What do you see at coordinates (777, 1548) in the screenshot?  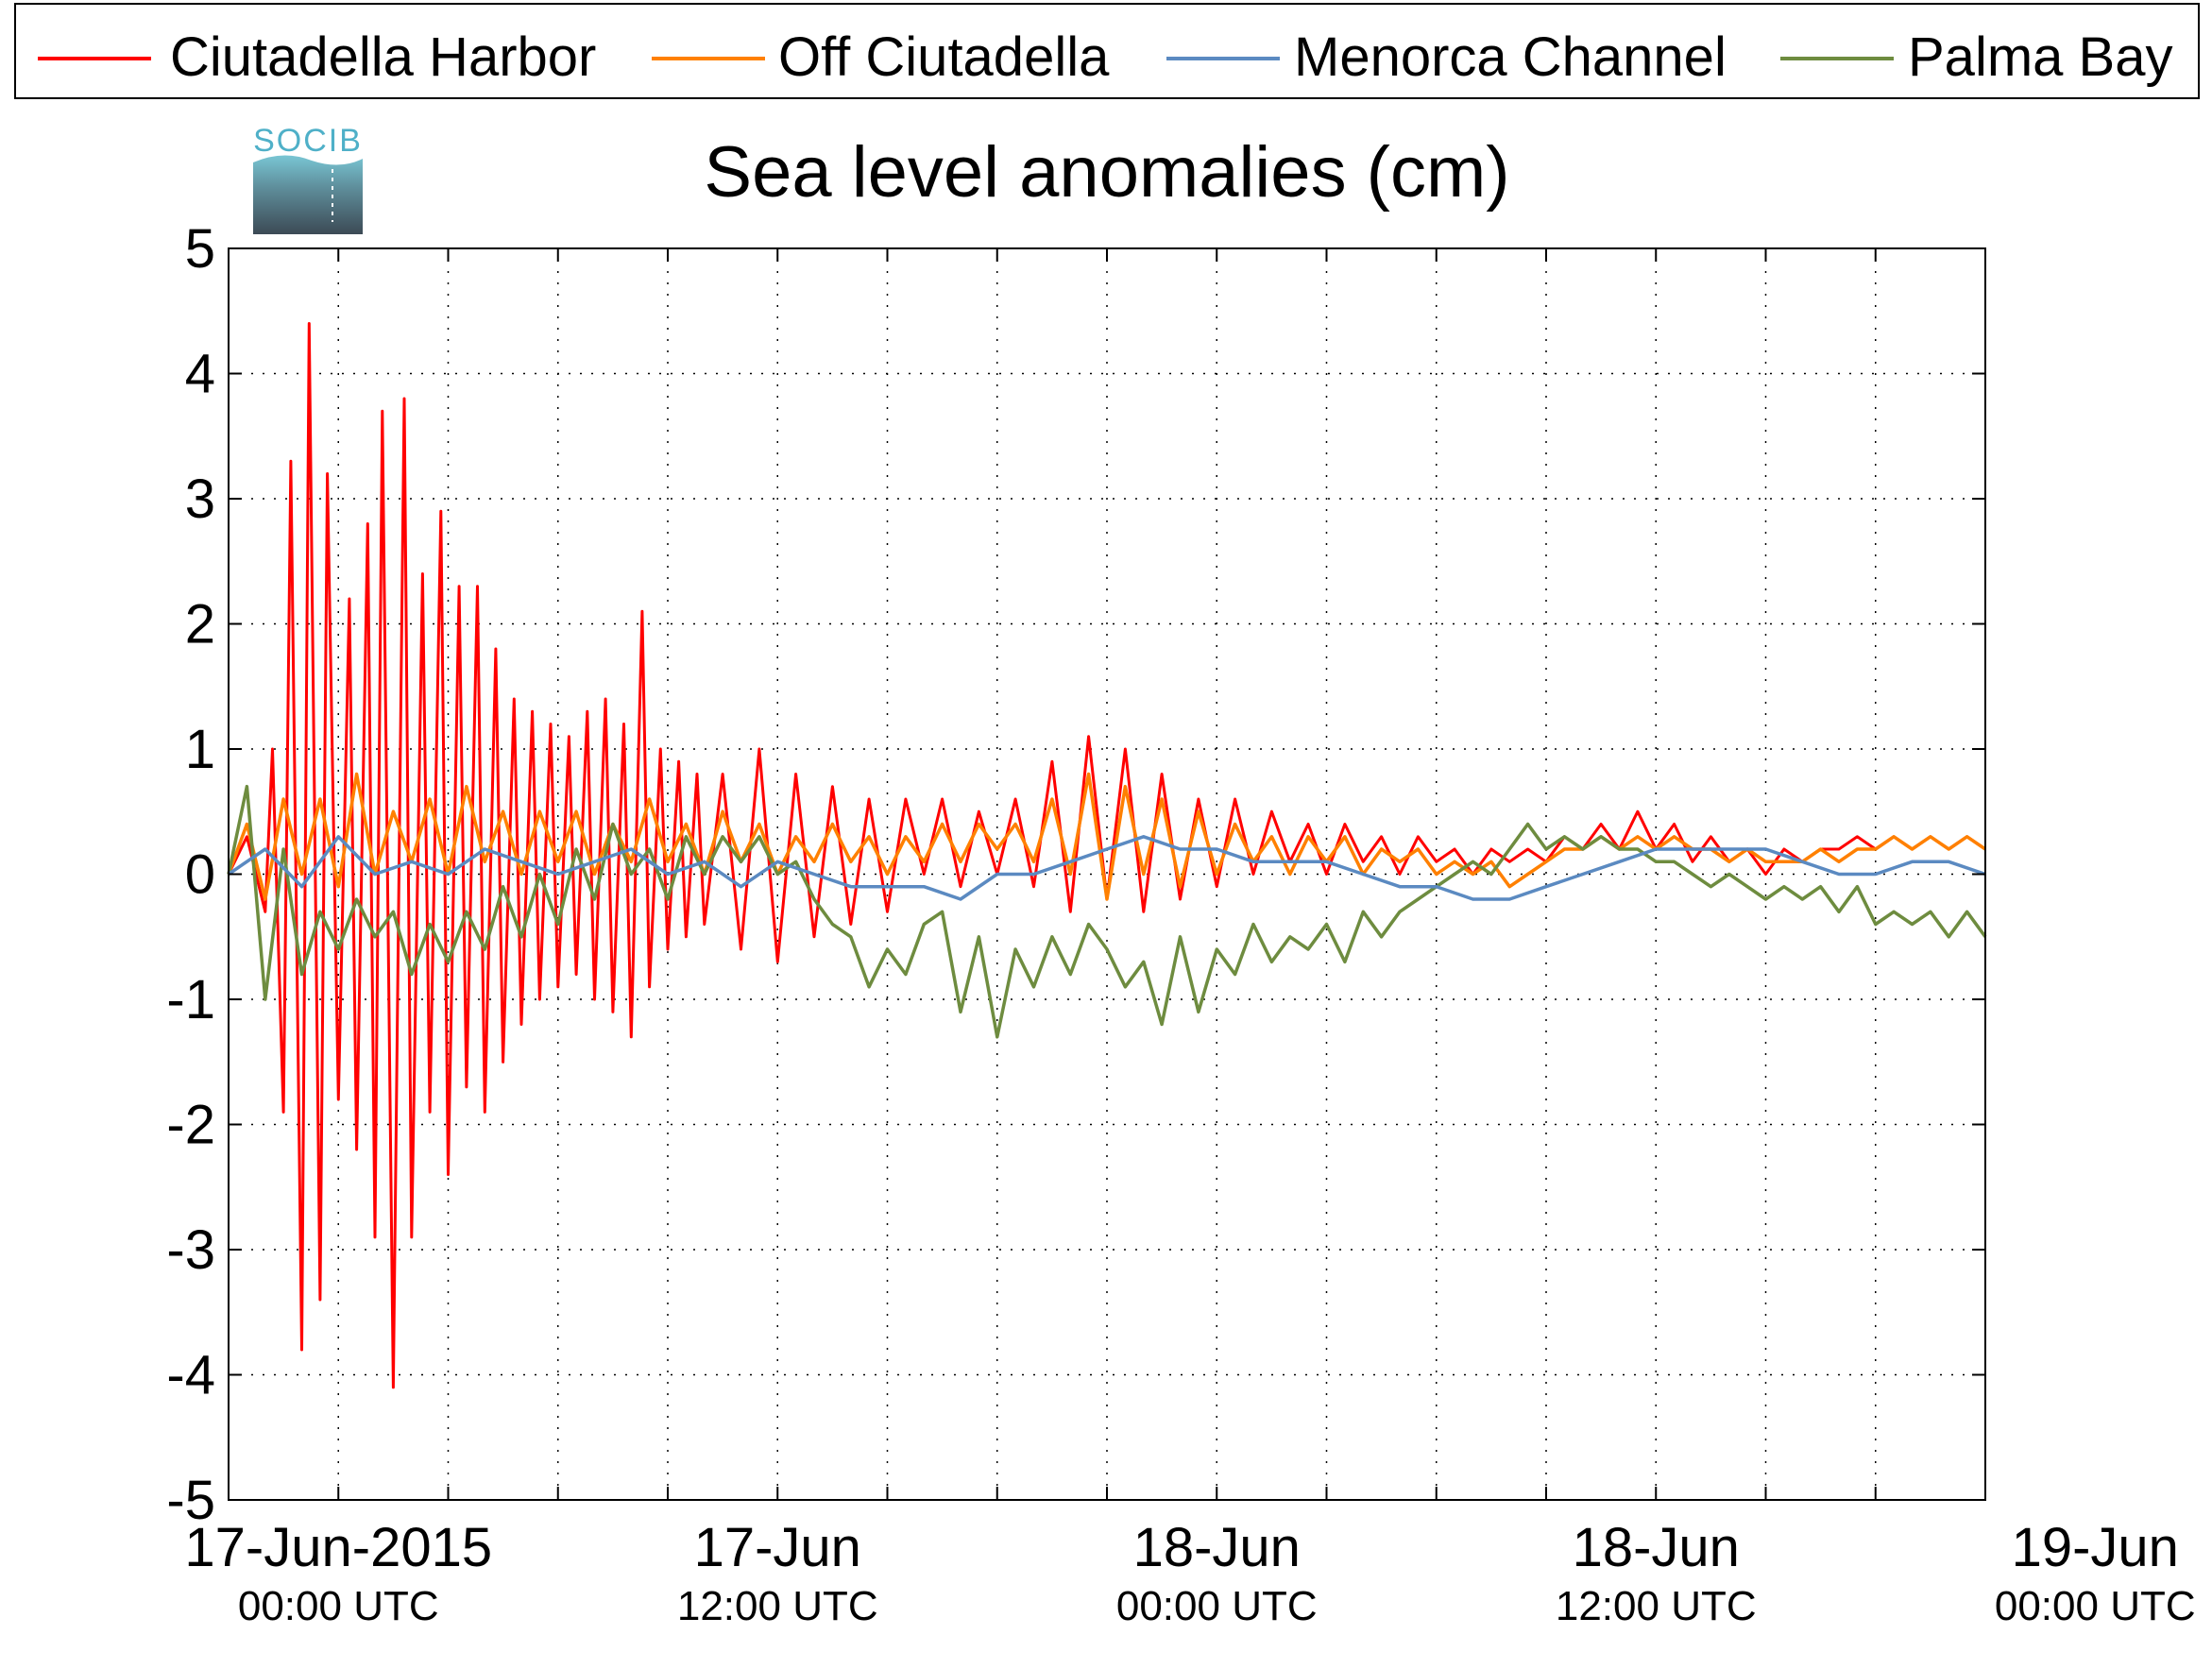 I see `x-tick-label-date: 17-Jun` at bounding box center [777, 1548].